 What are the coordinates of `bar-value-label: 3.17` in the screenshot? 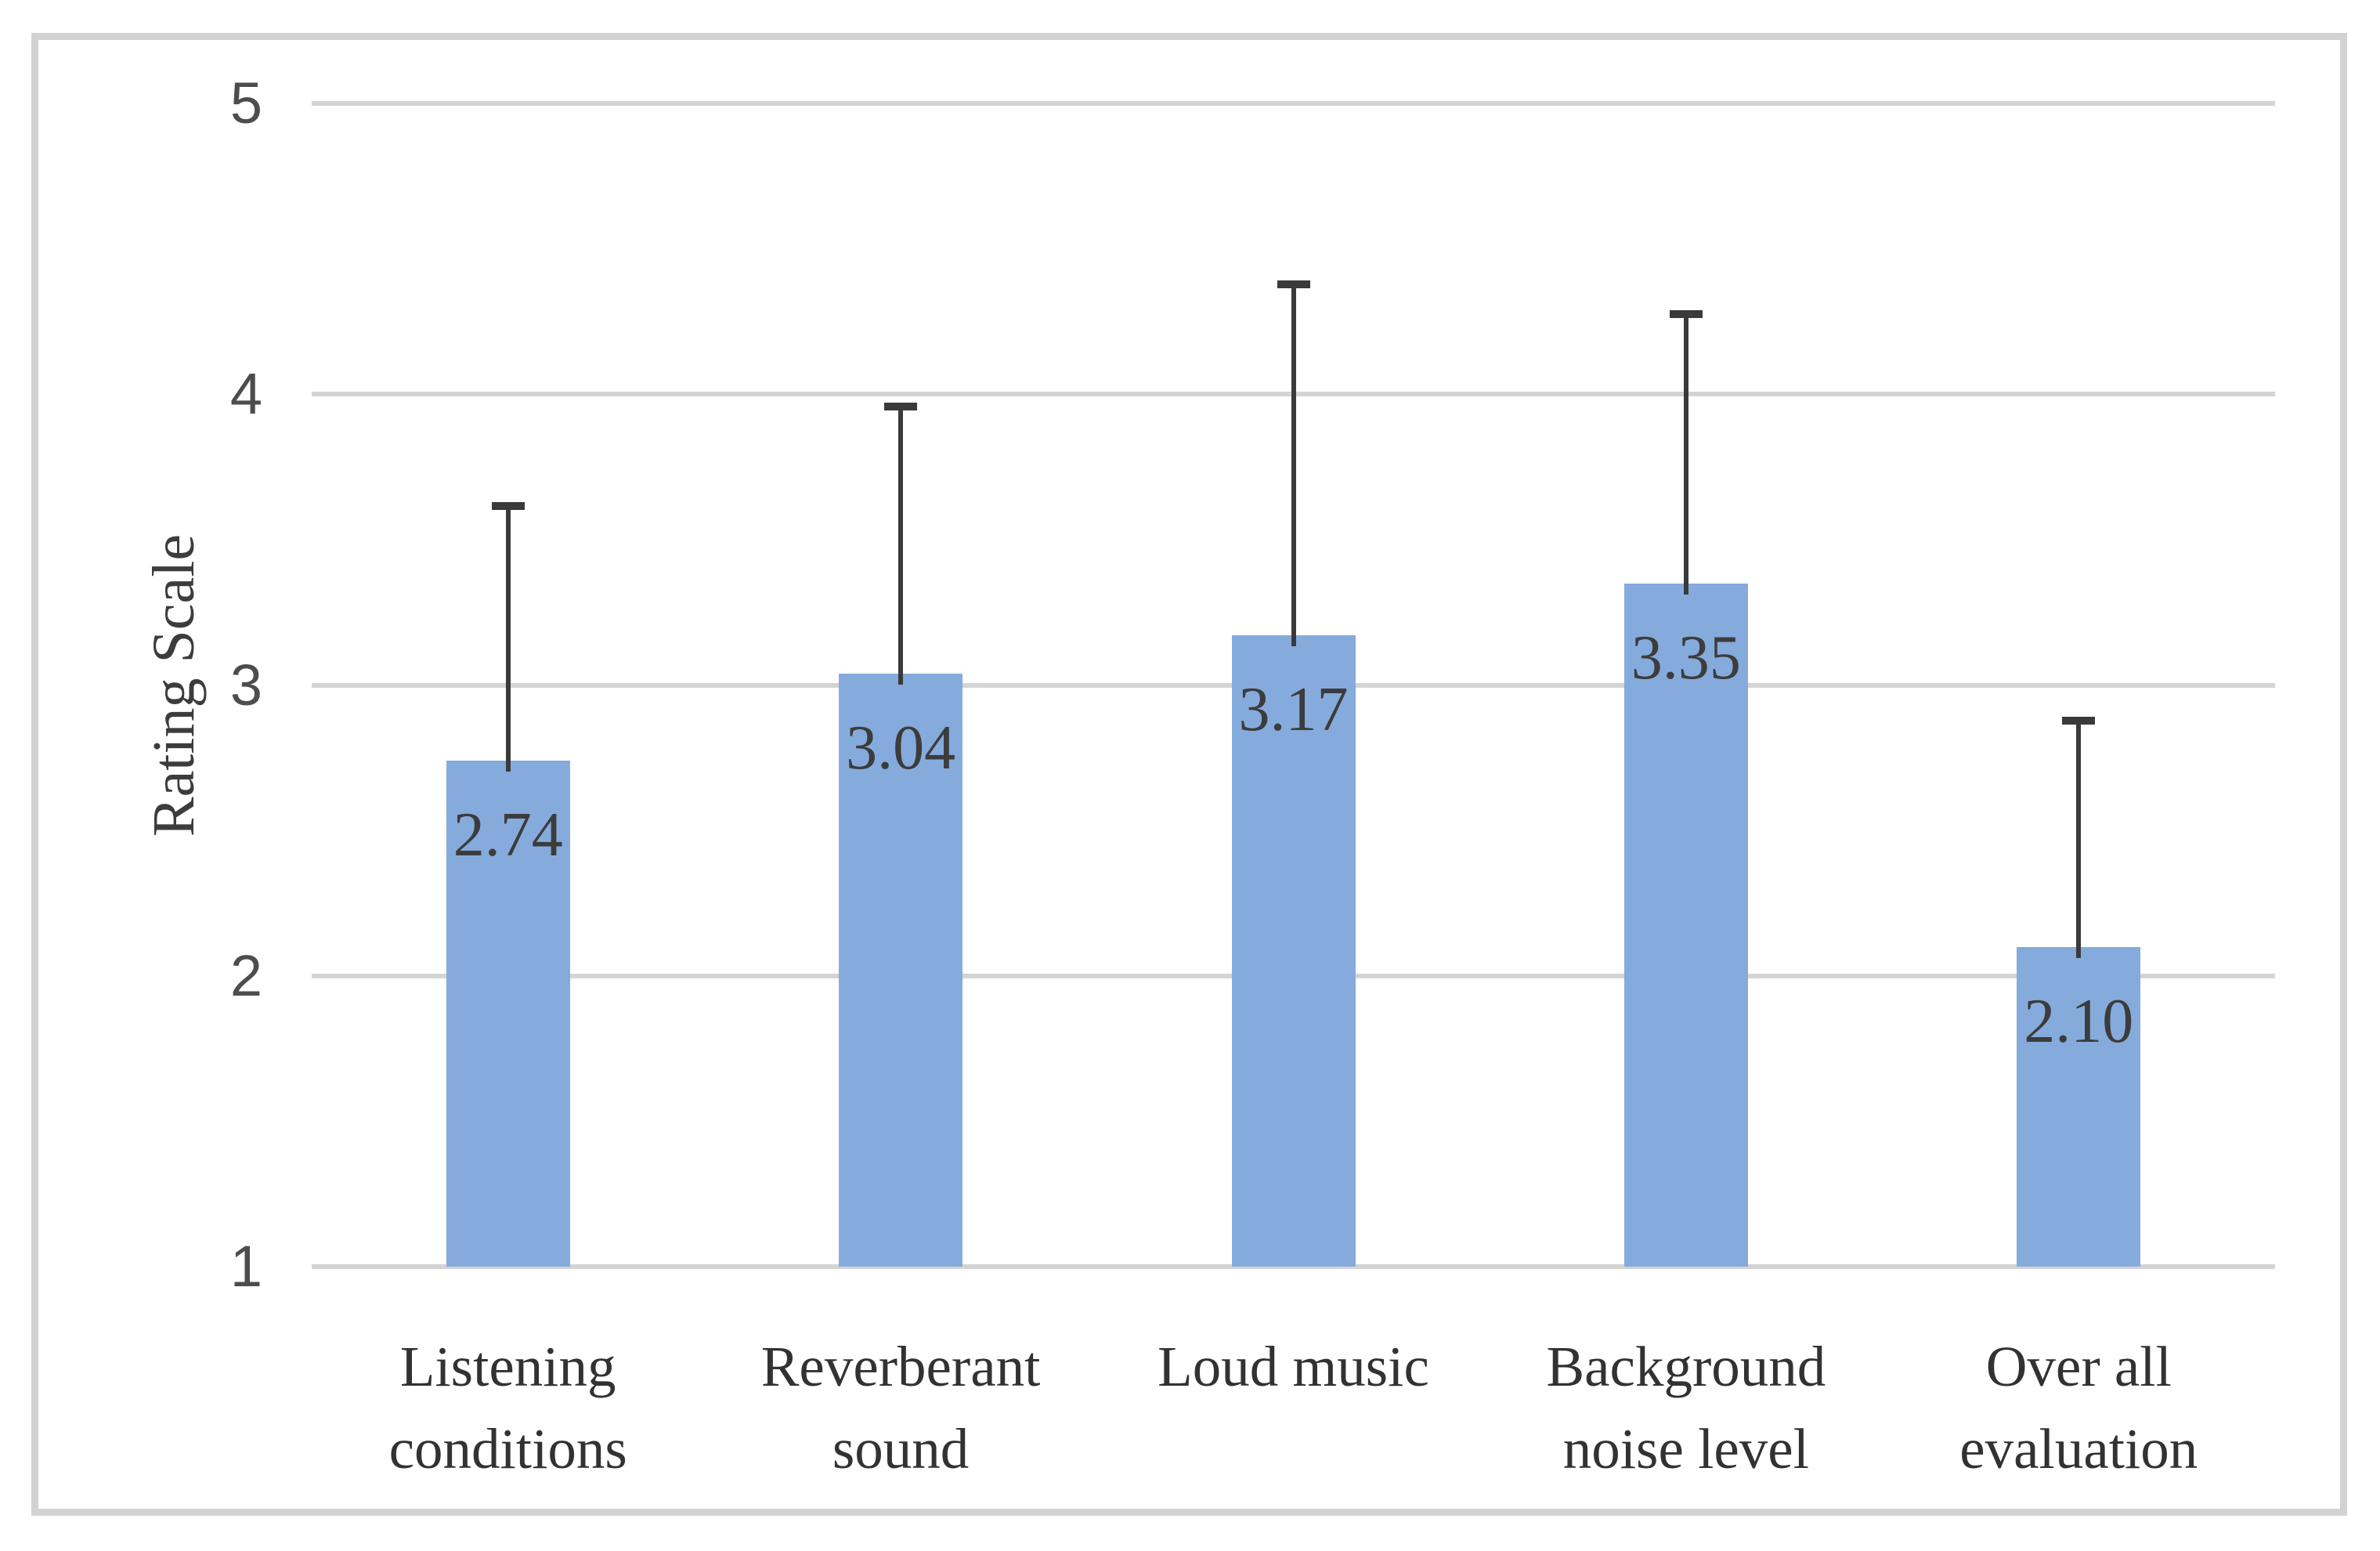 It's located at (1293, 710).